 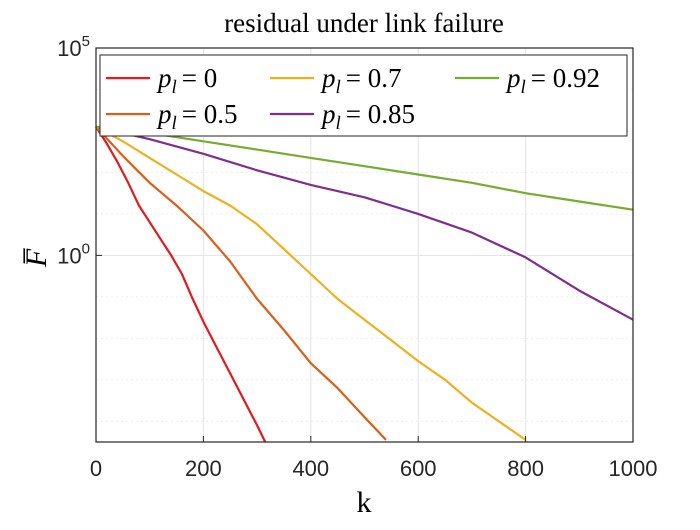 What do you see at coordinates (73, 254) in the screenshot?
I see `y-tick-label-0: 10⁰` at bounding box center [73, 254].